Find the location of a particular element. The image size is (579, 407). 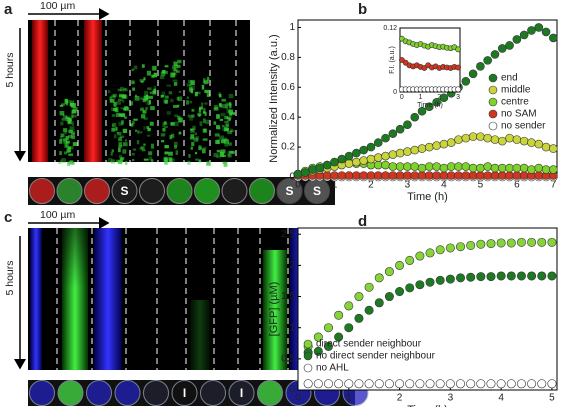

panel-label: d is located at coordinates (362, 221).